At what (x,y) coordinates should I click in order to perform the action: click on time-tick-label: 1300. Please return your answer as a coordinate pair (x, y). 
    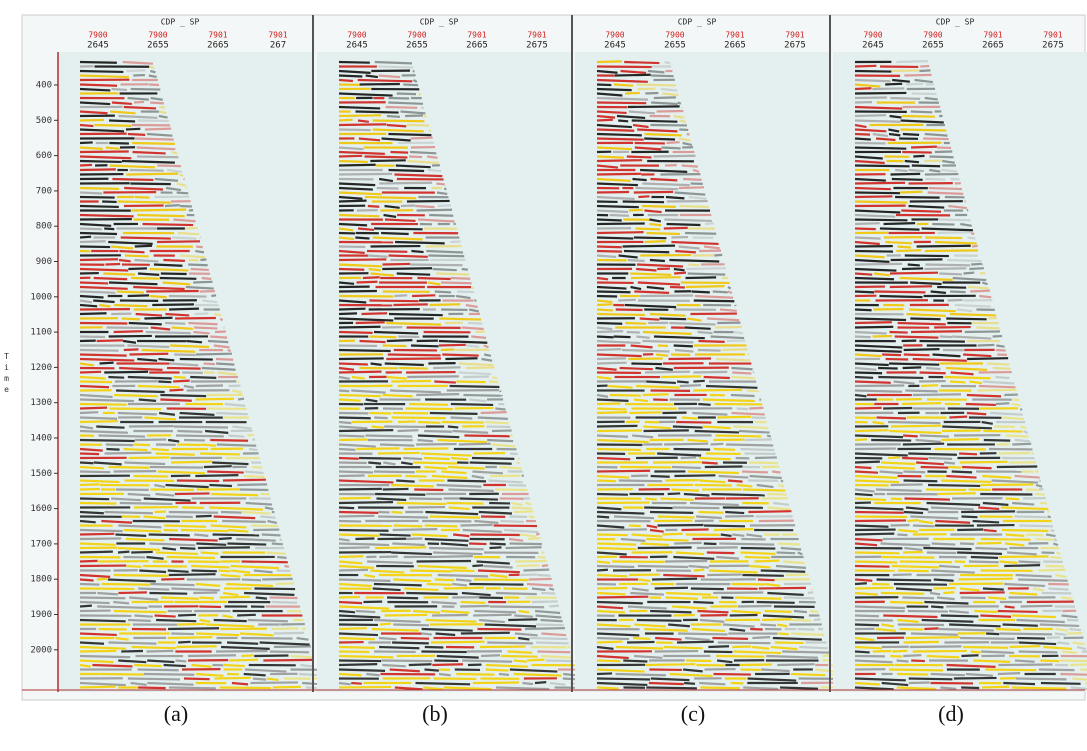
    Looking at the image, I should click on (41, 403).